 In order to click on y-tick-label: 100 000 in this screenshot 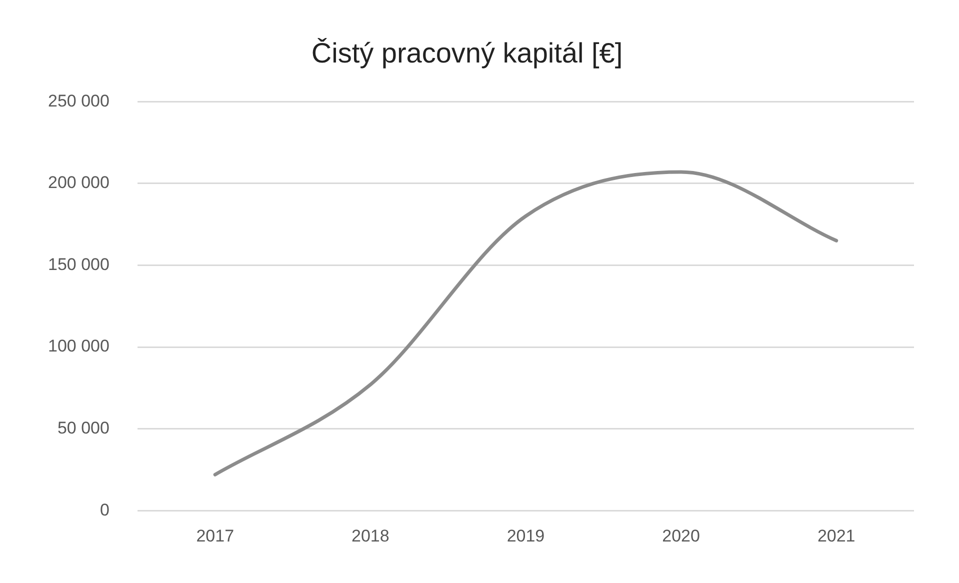, I will do `click(79, 346)`.